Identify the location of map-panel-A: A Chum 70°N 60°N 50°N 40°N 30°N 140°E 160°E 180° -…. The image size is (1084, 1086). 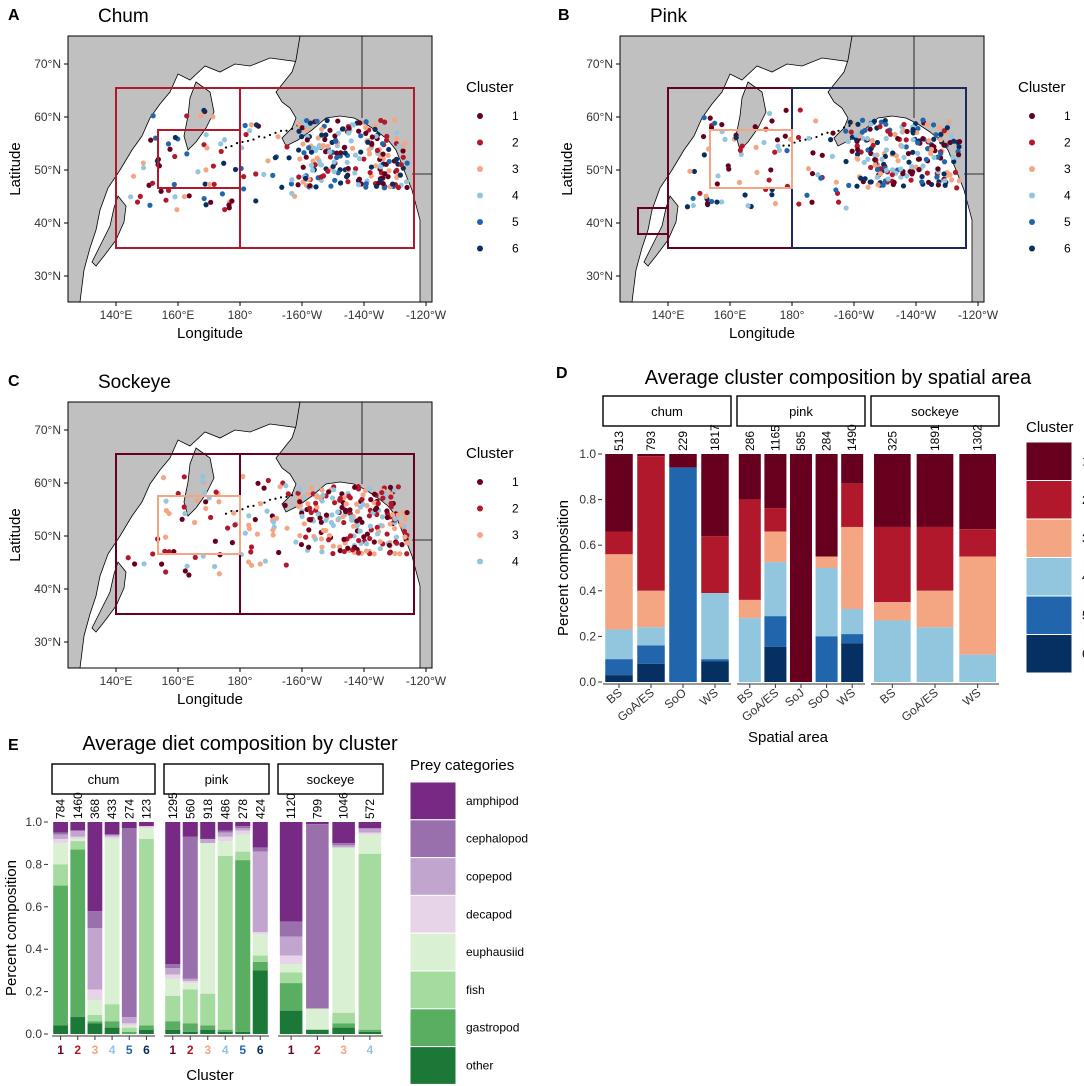
(263, 174).